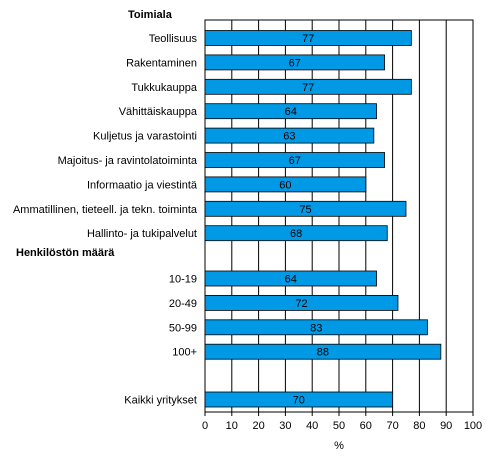 The width and height of the screenshot is (493, 473). I want to click on x-tick-label: 90, so click(446, 426).